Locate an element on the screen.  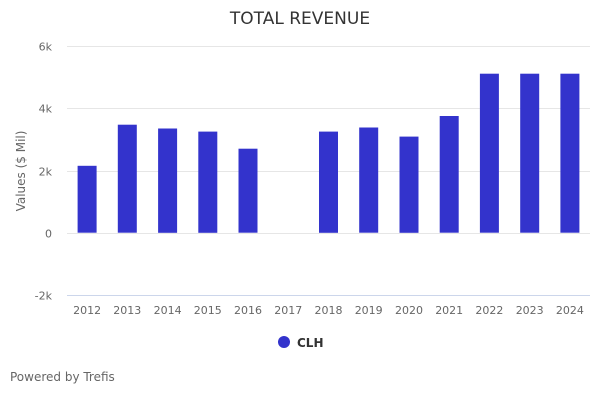
chart-title: TOTAL REVENUE is located at coordinates (299, 19).